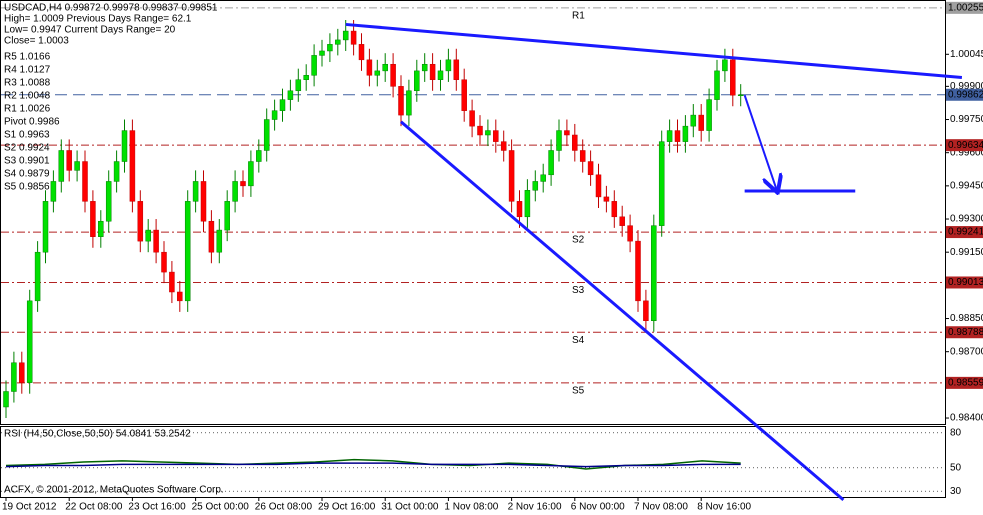 Image resolution: width=983 pixels, height=515 pixels. I want to click on pivot-line: Pivot 0.9986, so click(32, 122).